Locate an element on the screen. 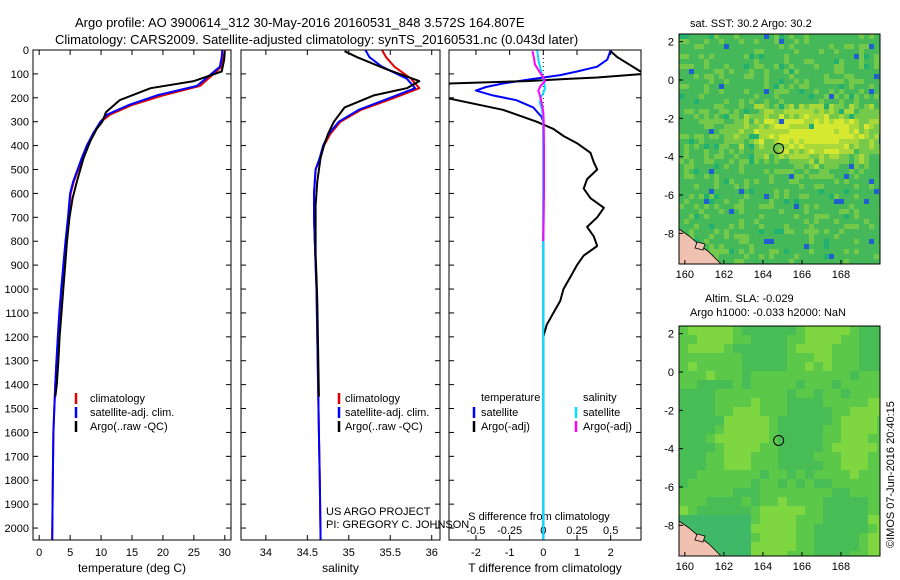  salinity-tick-label: 0.25 is located at coordinates (576, 531).